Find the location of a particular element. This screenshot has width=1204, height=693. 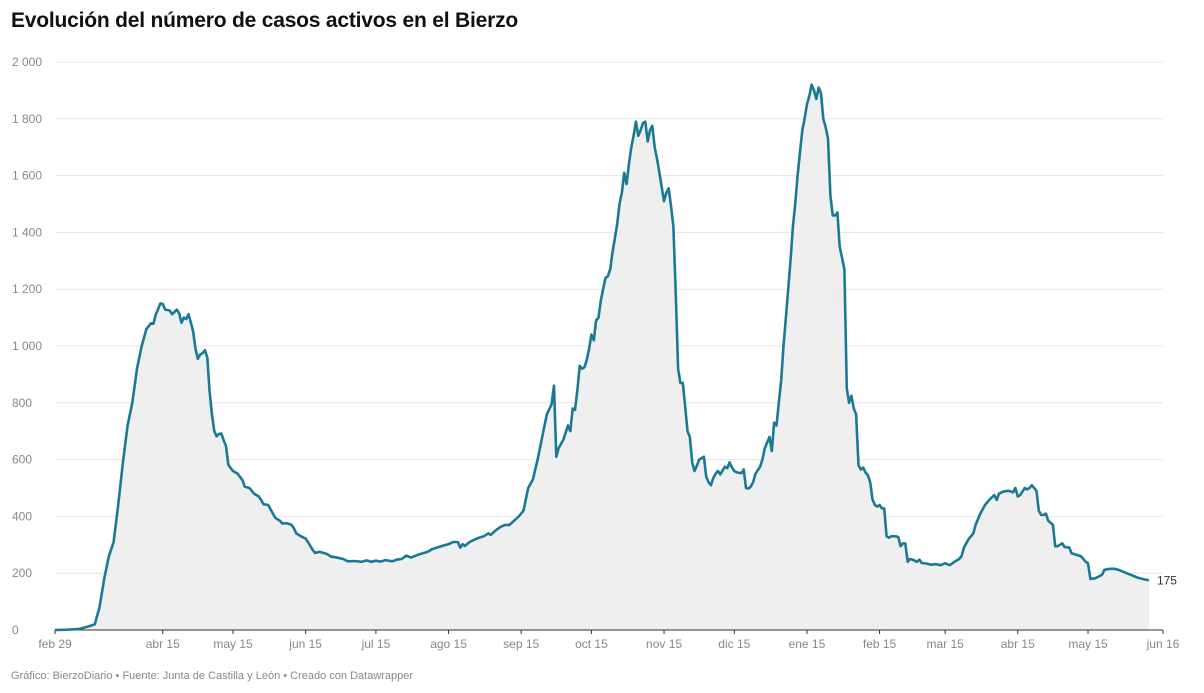

x-tick-label: sep 15 is located at coordinates (521, 644).